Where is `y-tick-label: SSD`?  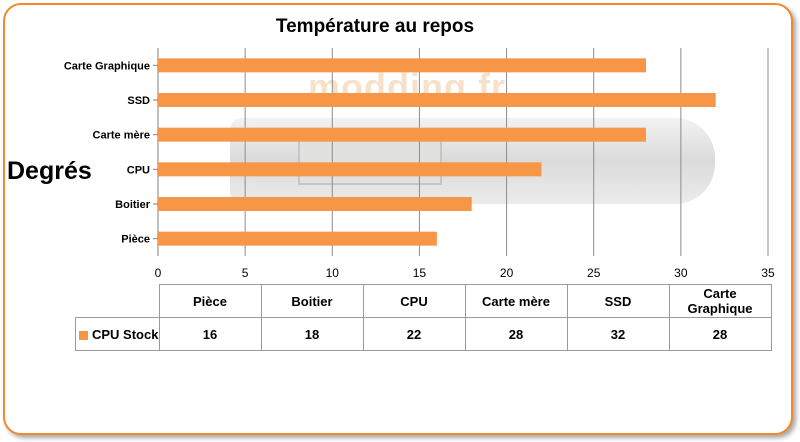 y-tick-label: SSD is located at coordinates (138, 101).